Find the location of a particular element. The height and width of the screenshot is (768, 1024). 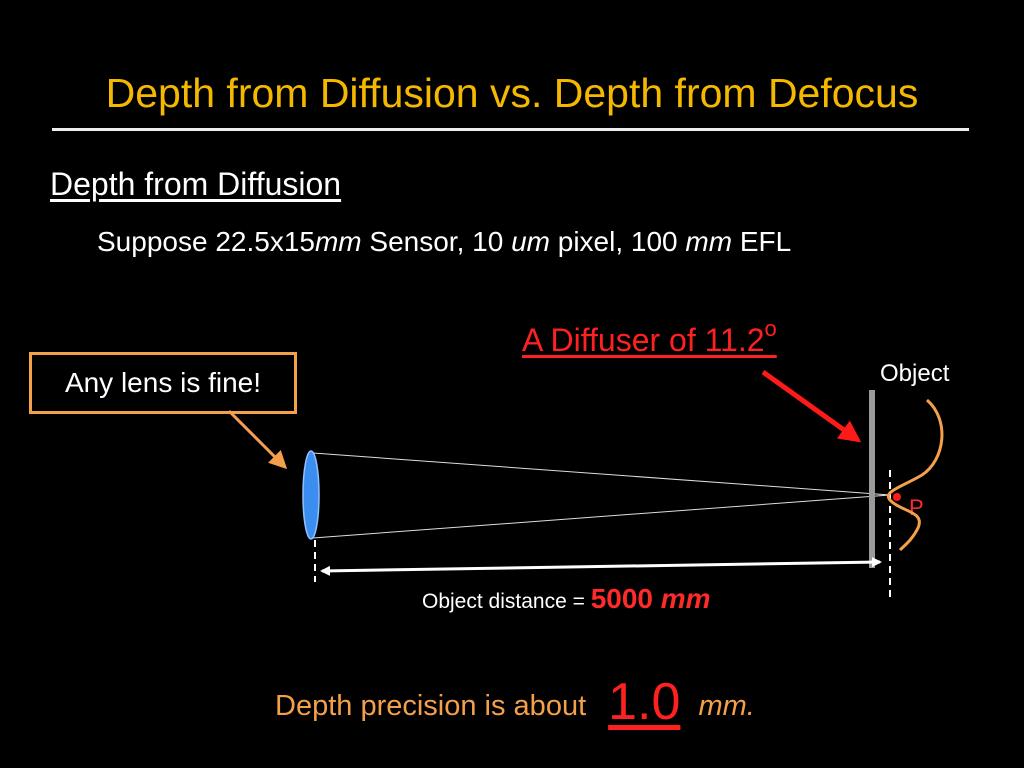

precision-unit: mm. is located at coordinates (726, 706).